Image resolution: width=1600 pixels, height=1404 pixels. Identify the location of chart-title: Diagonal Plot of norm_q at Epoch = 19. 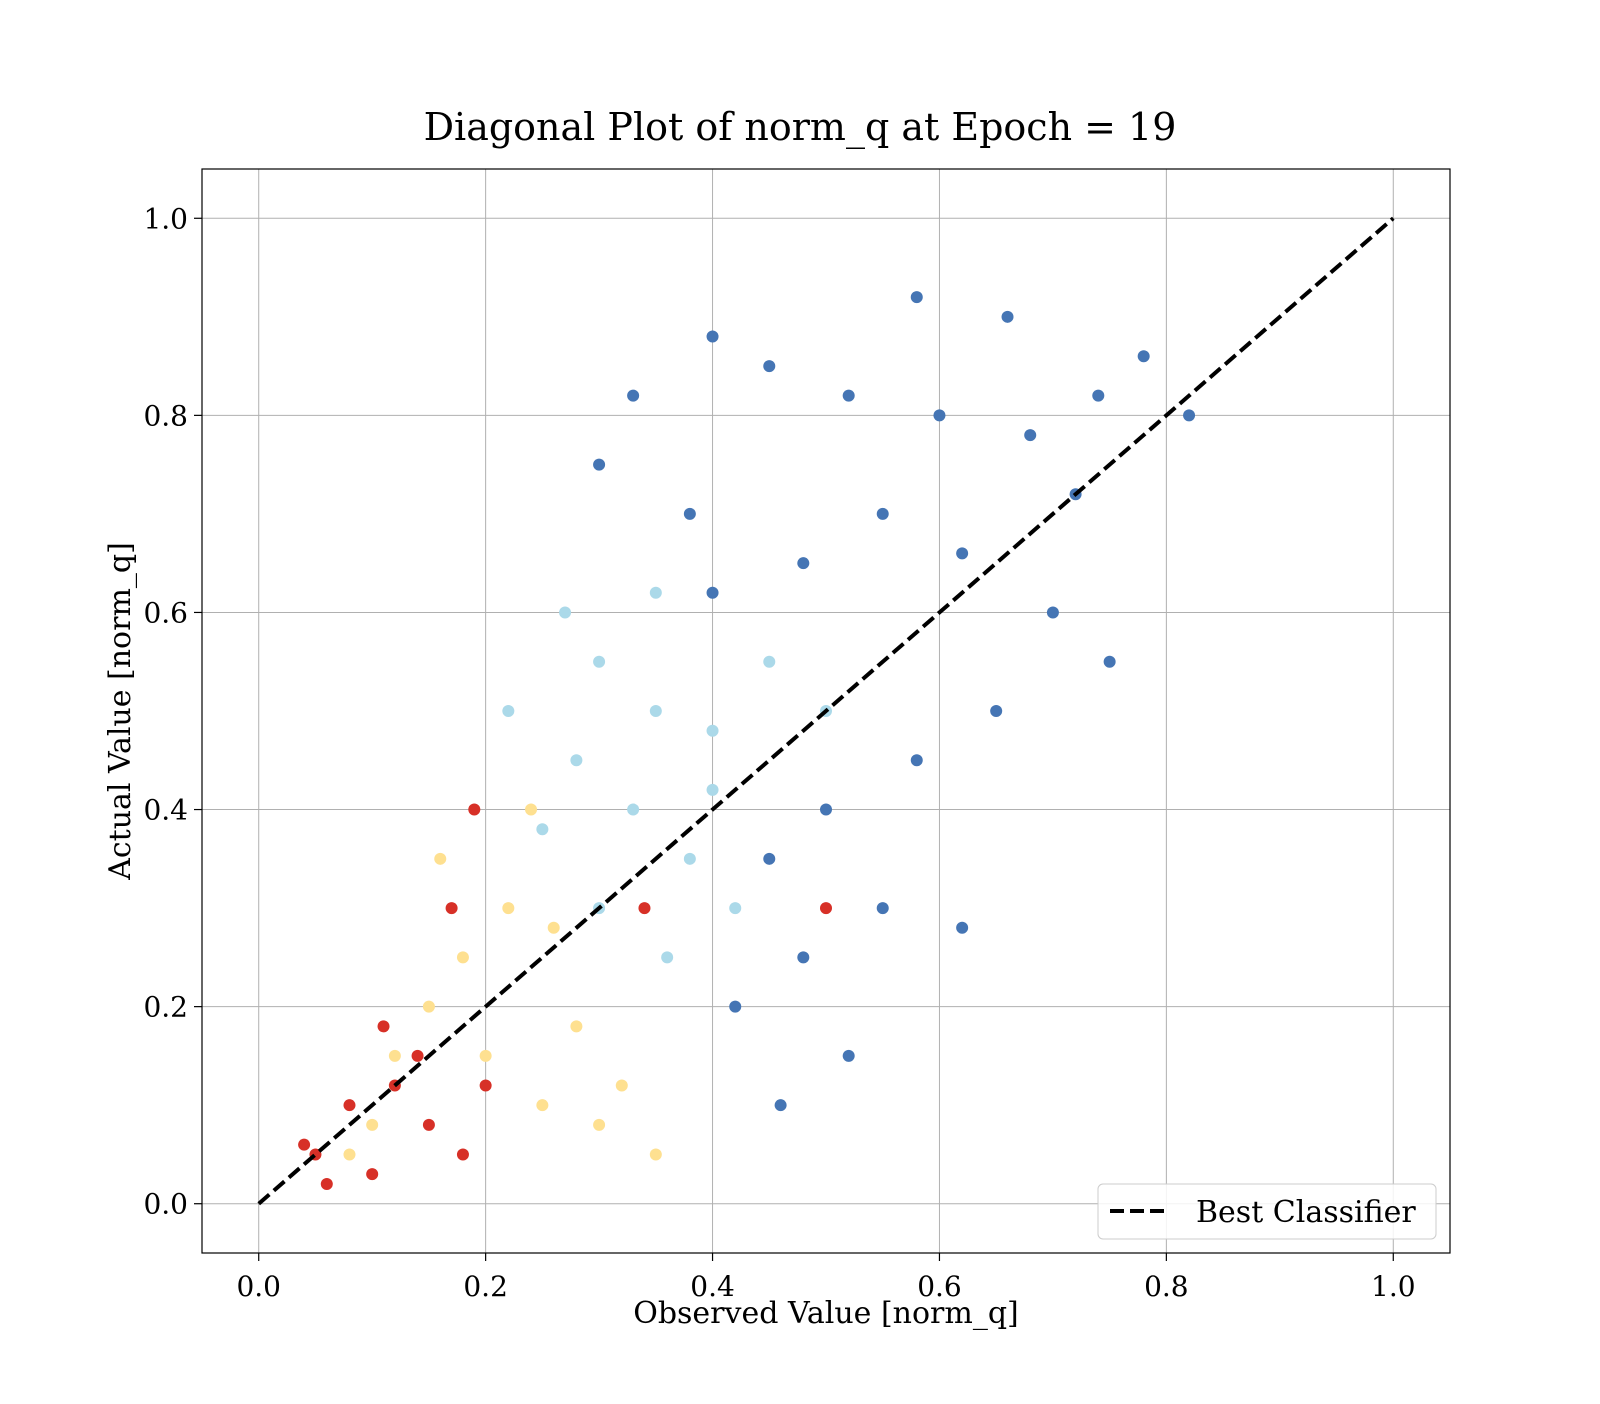
(800, 127).